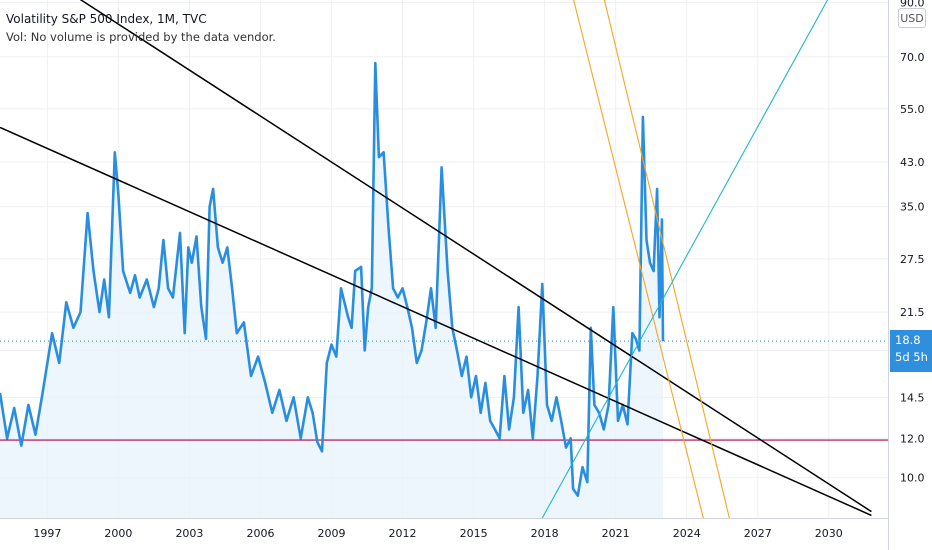 The height and width of the screenshot is (550, 932). I want to click on x-tick-label: 2006, so click(260, 533).